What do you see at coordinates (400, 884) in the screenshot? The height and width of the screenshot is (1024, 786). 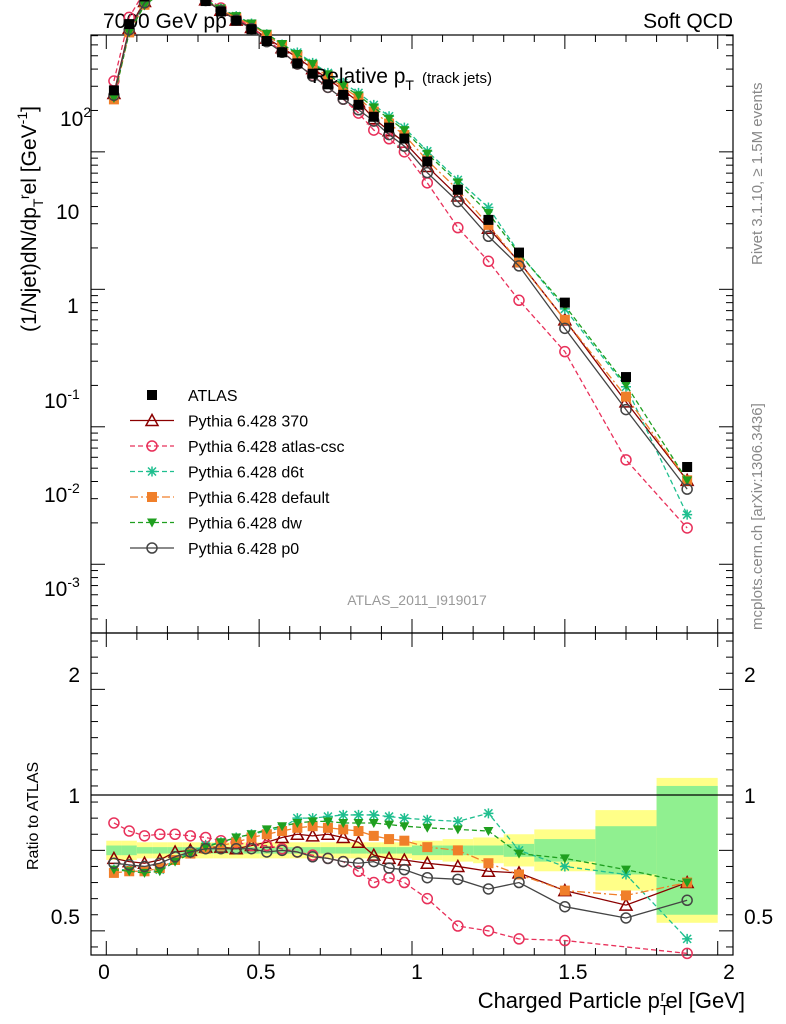 I see `ratio-series-group` at bounding box center [400, 884].